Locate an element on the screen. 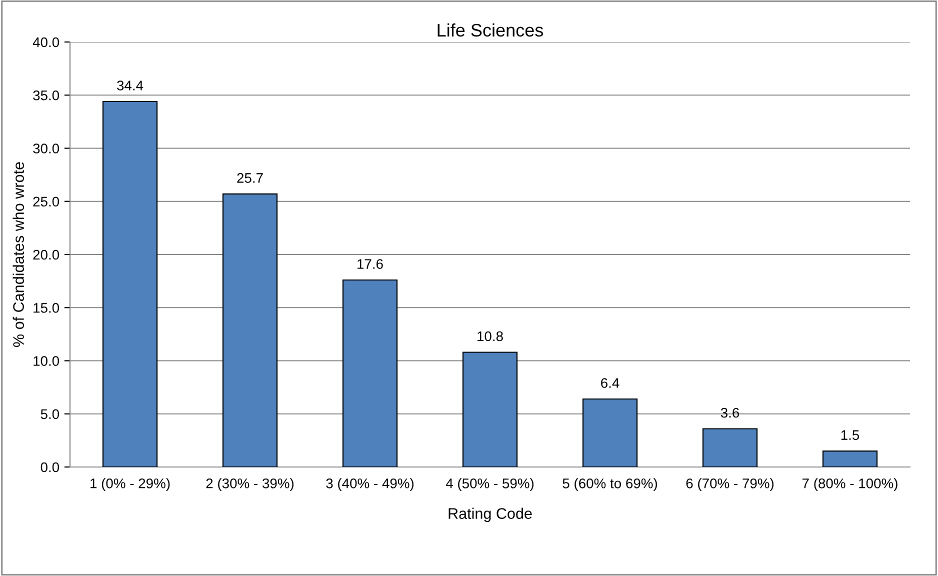 This screenshot has height=576, width=938. chart-title: Life Sciences is located at coordinates (491, 30).